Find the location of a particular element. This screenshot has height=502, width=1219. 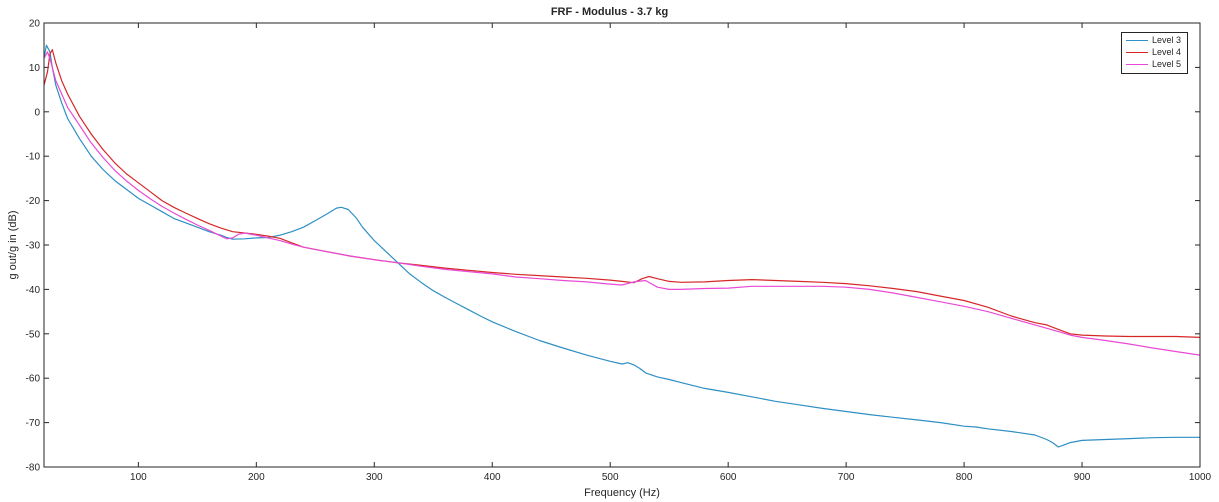

y-tick-label: -20 is located at coordinates (33, 201).